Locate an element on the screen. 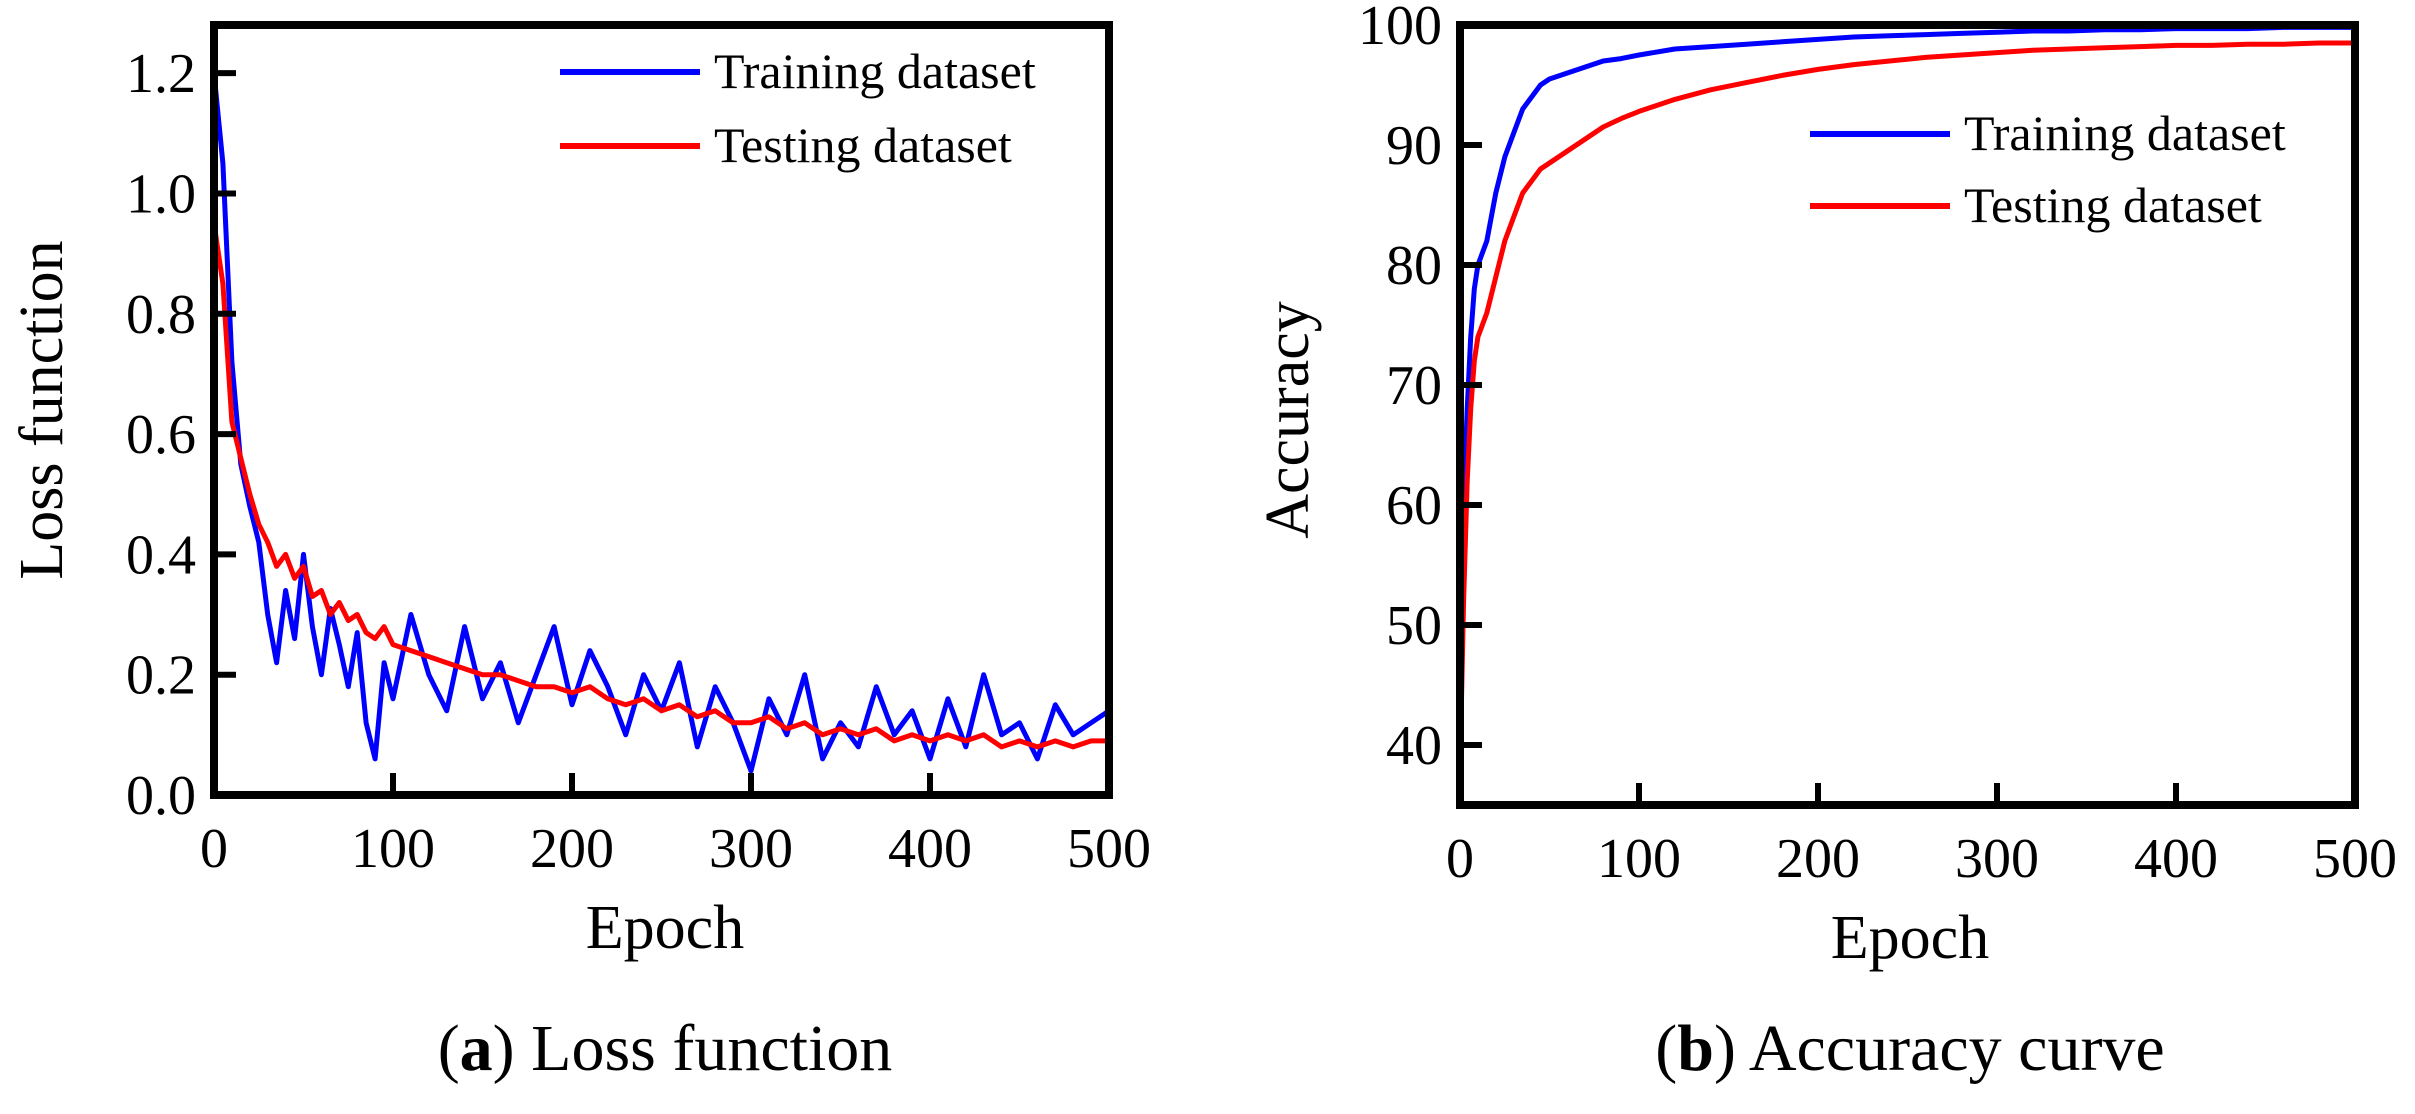  loss-chart-xtick-label: 400 is located at coordinates (930, 849).